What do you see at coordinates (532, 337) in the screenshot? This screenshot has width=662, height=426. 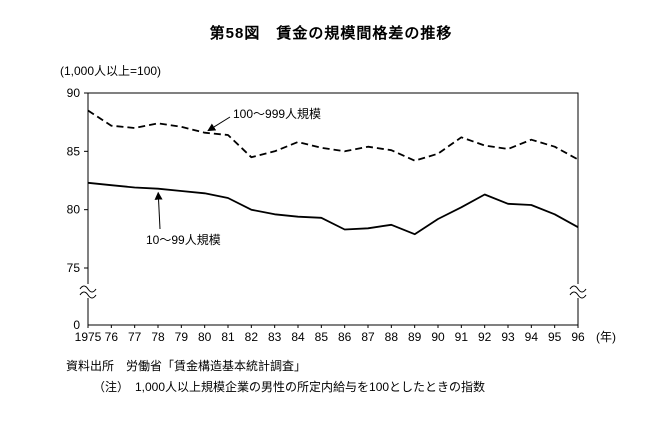 I see `x-axis-tick-label: 94` at bounding box center [532, 337].